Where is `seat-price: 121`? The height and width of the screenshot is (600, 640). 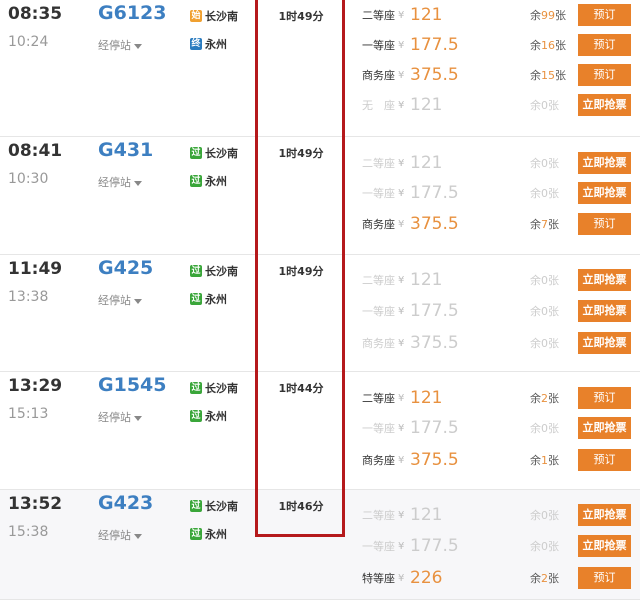
seat-price: 121 is located at coordinates (426, 105).